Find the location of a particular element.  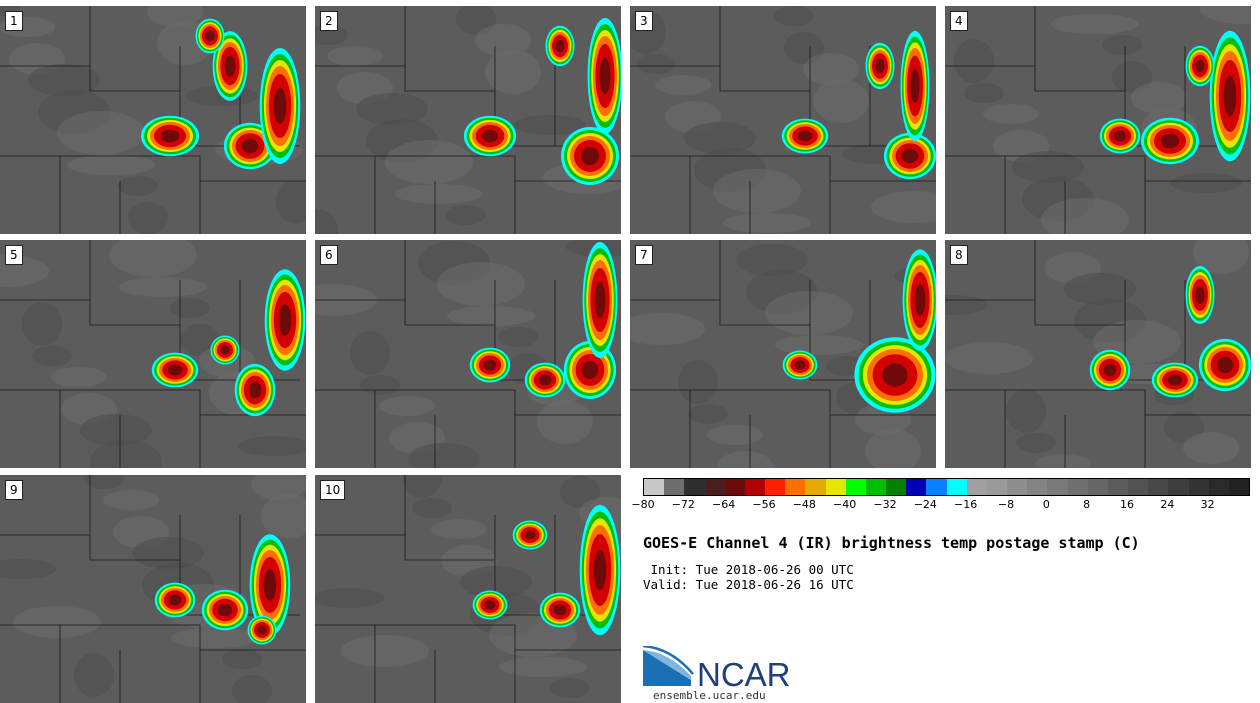

colorbar is located at coordinates (946, 487).